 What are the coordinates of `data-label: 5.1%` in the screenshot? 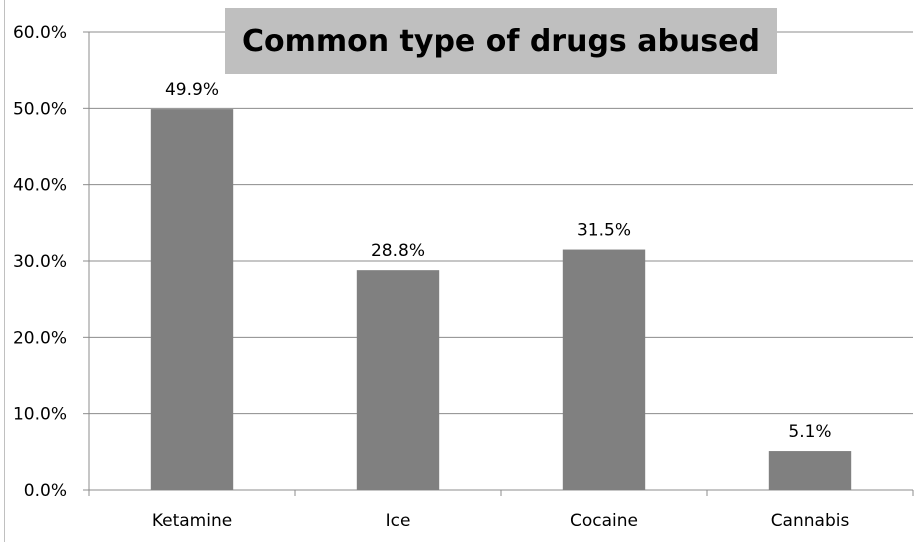 It's located at (809, 432).